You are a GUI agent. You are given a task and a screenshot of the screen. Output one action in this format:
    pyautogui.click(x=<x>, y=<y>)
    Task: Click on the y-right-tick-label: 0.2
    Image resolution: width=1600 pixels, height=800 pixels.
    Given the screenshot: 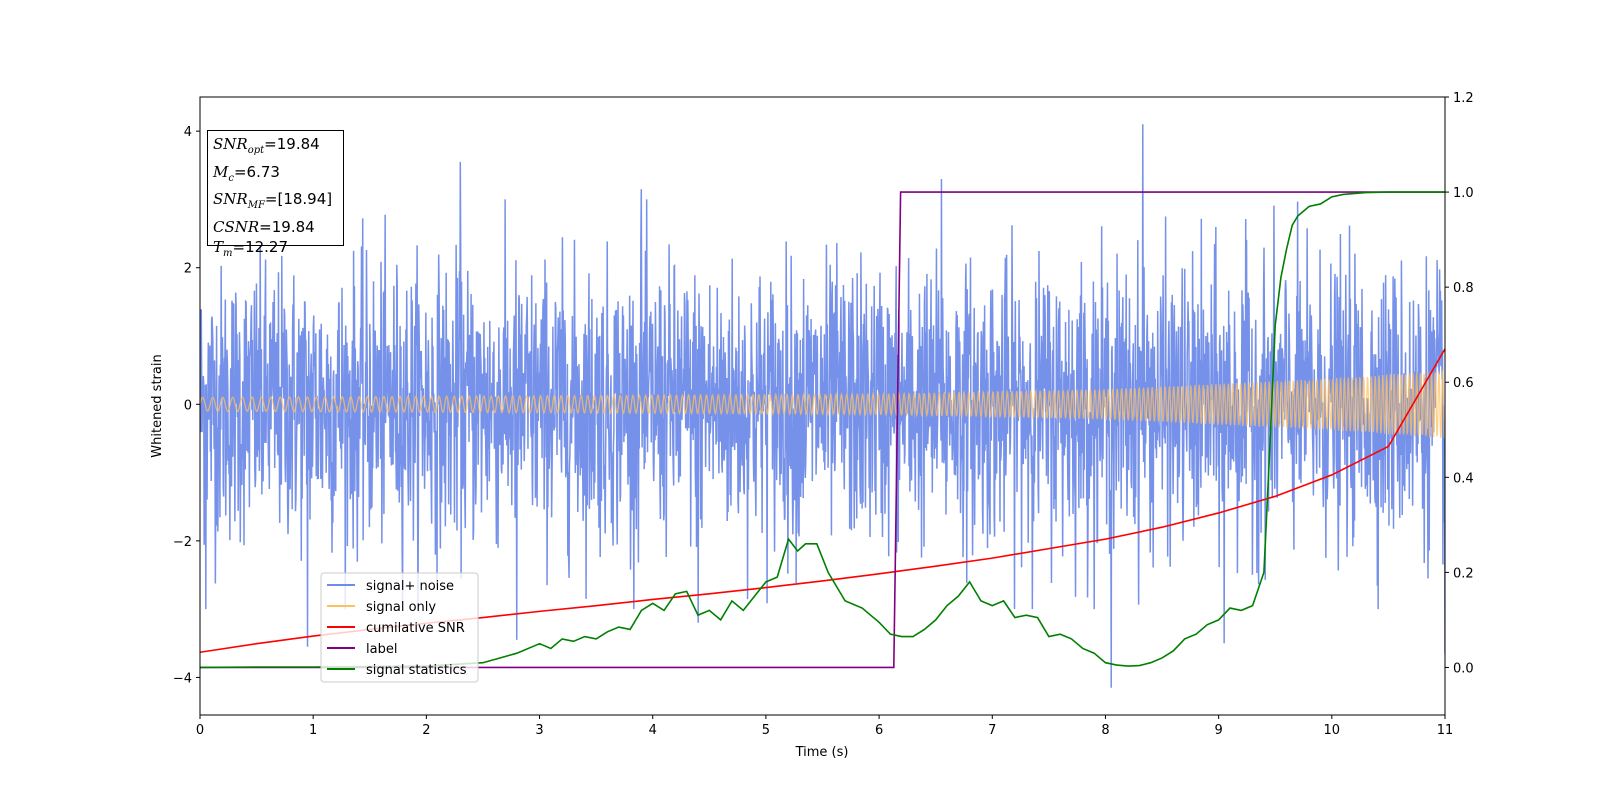 What is the action you would take?
    pyautogui.click(x=1463, y=573)
    